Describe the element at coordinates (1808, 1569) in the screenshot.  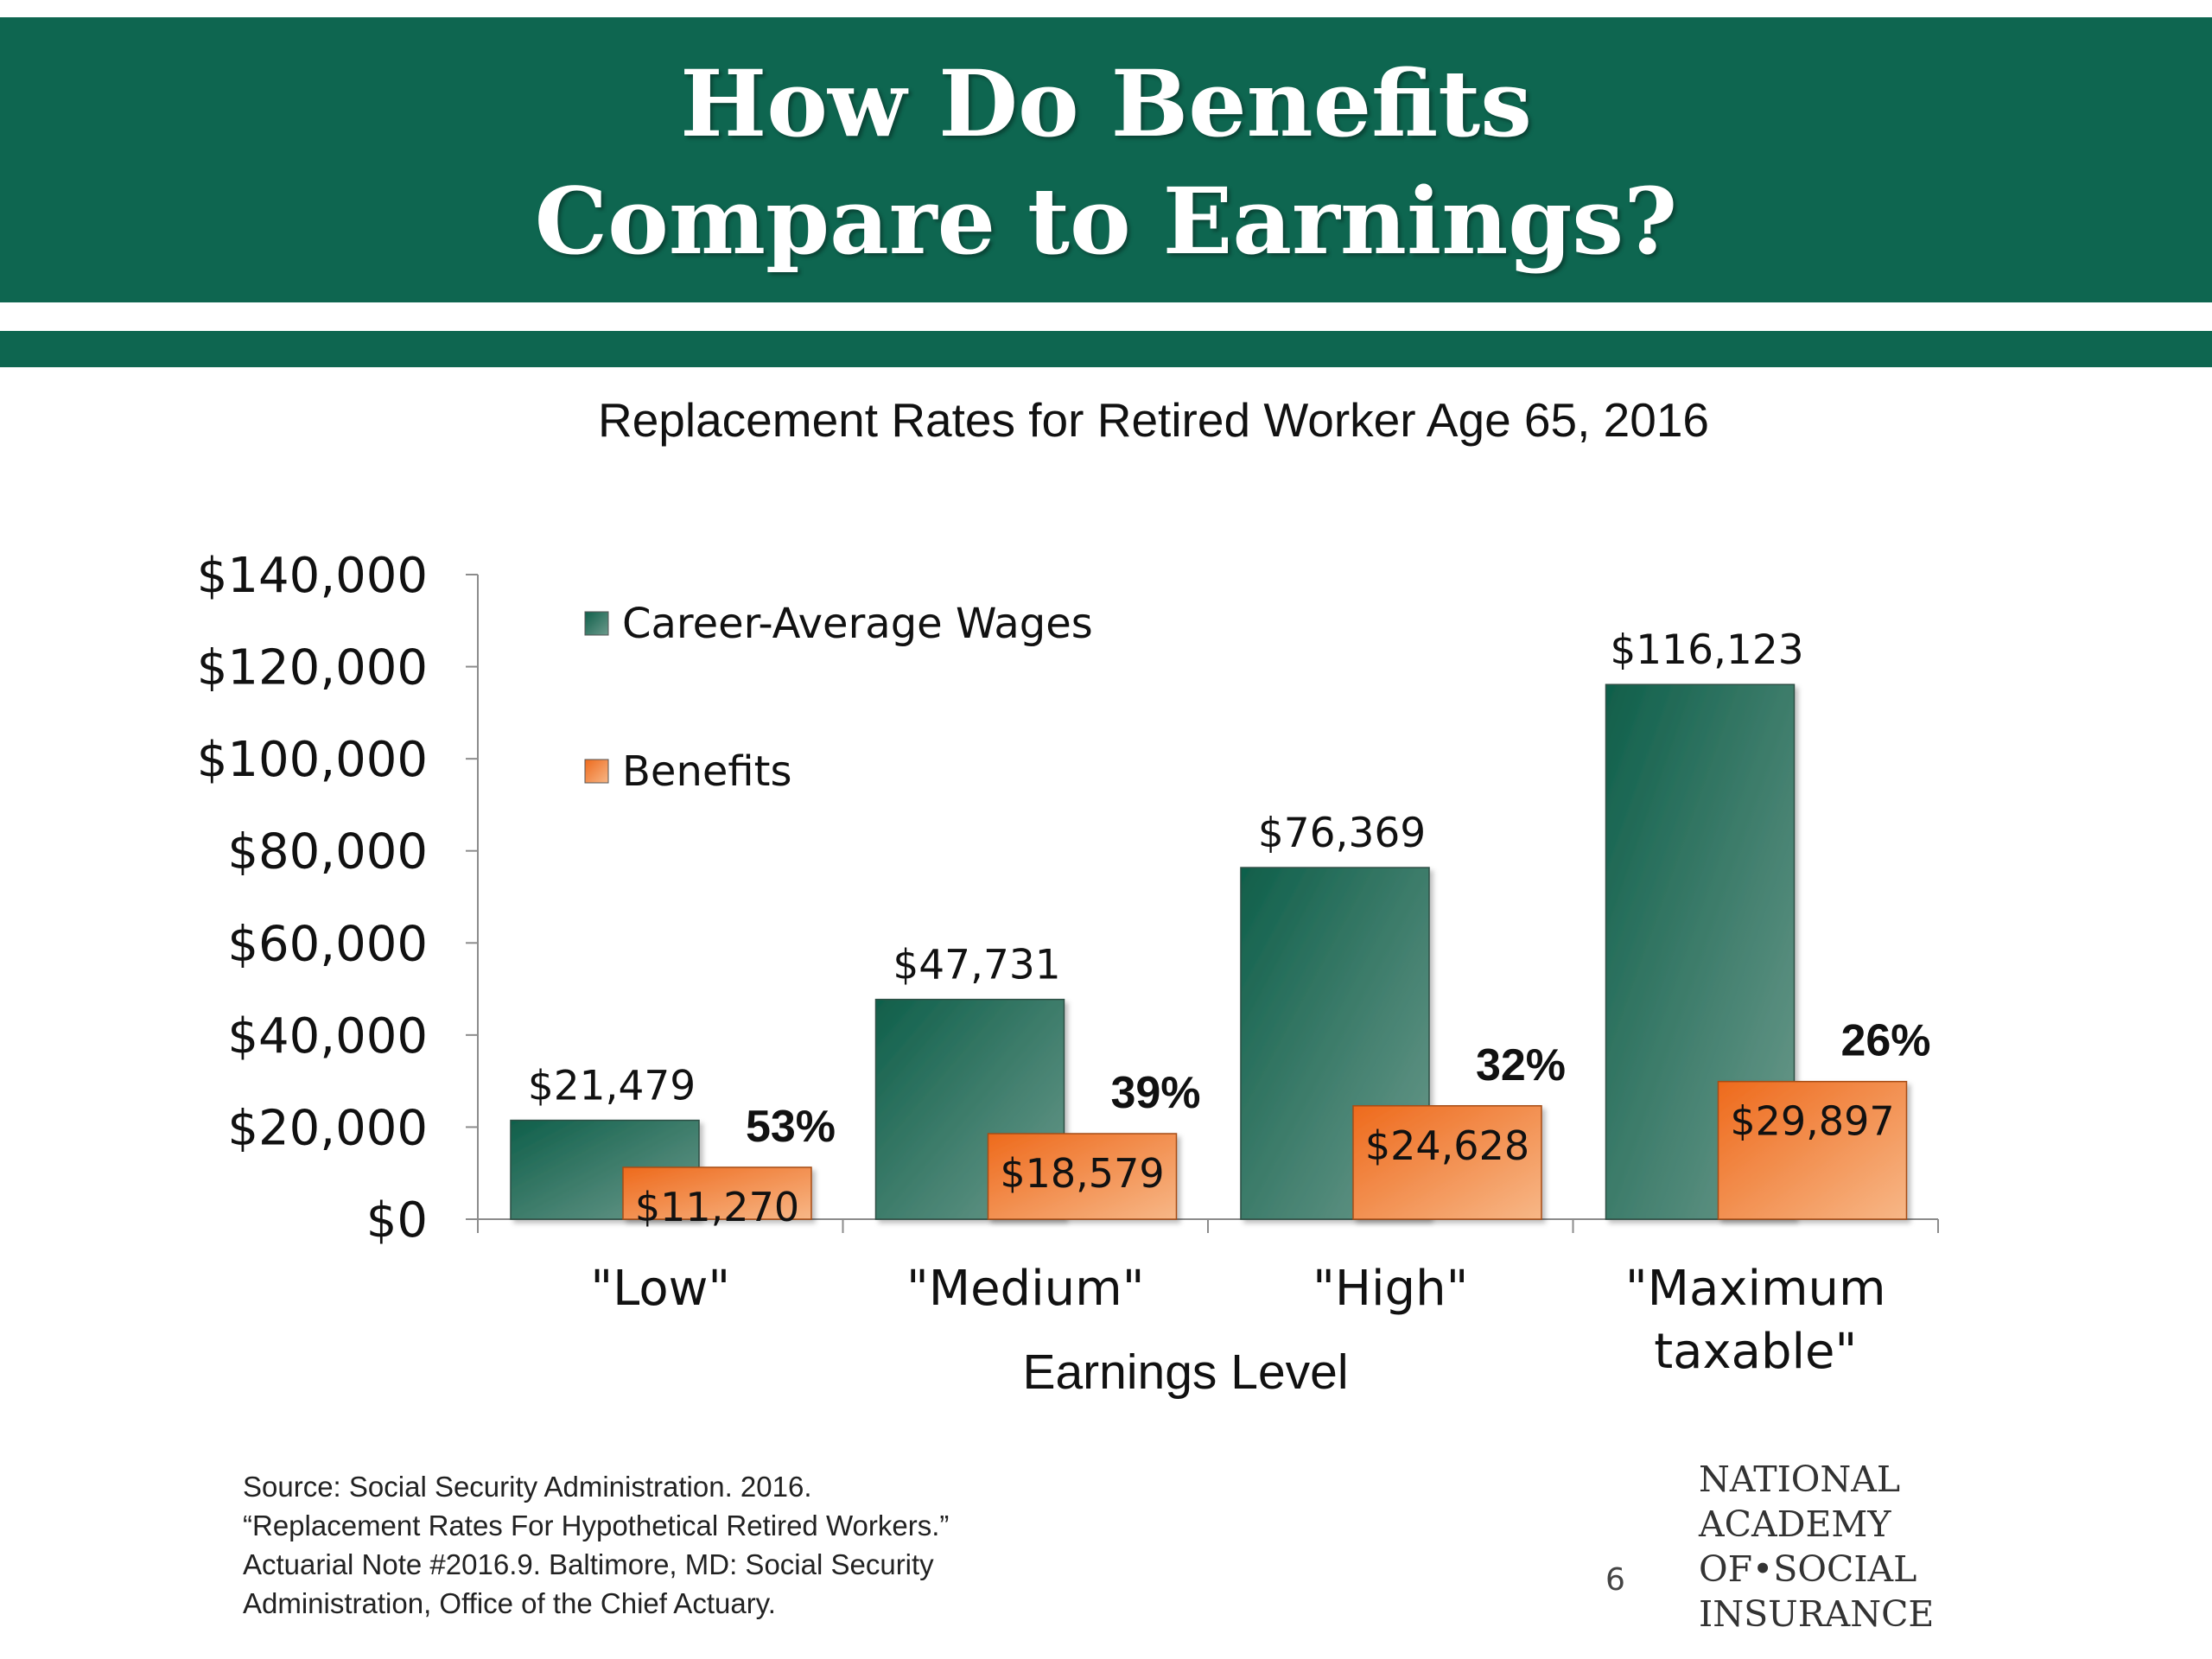
I see `logo-line-3: OF•SOCIAL` at that location.